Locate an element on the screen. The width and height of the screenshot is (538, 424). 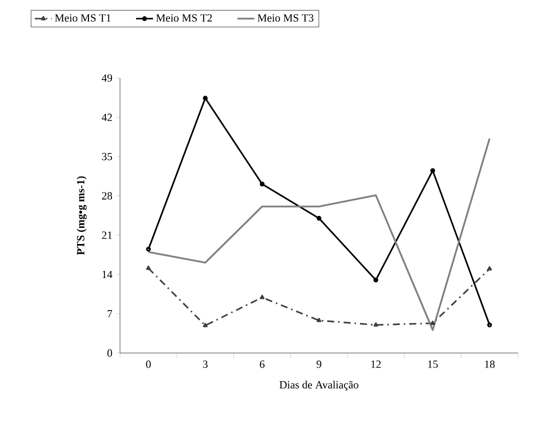
x-tick-label: 3 is located at coordinates (205, 364).